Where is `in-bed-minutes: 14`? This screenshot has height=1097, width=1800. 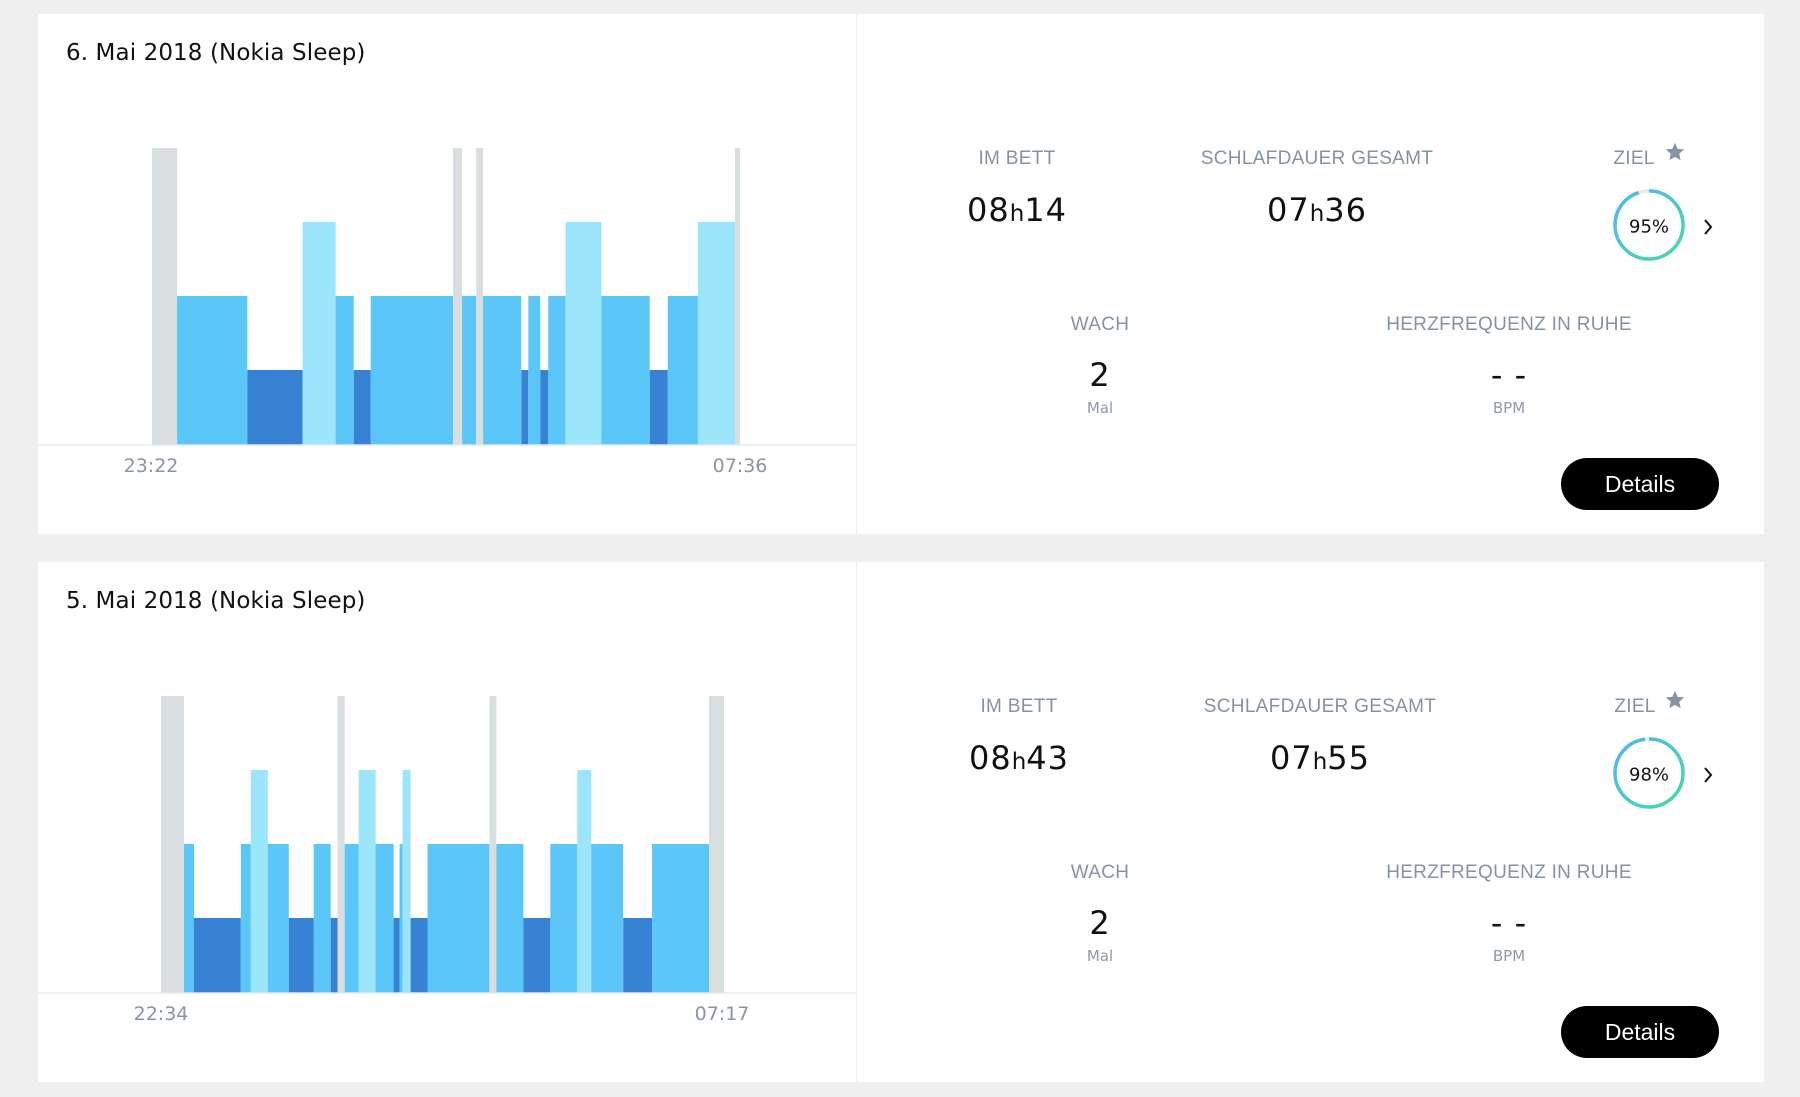
in-bed-minutes: 14 is located at coordinates (1046, 210).